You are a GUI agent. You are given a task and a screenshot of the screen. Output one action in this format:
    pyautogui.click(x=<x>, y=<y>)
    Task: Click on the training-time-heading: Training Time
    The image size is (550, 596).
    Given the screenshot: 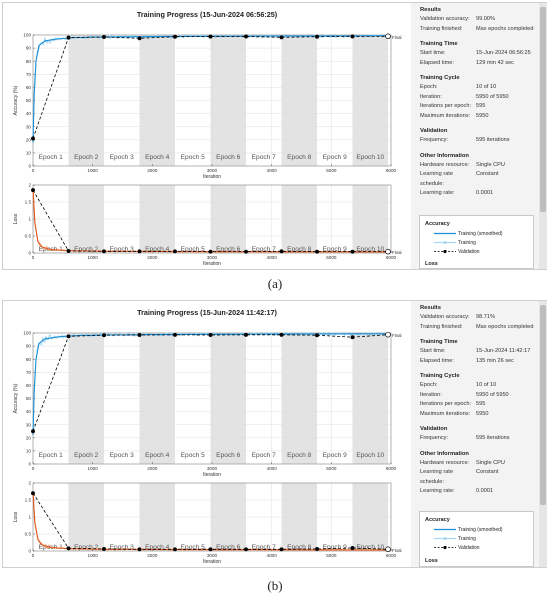 What is the action you would take?
    pyautogui.click(x=439, y=44)
    